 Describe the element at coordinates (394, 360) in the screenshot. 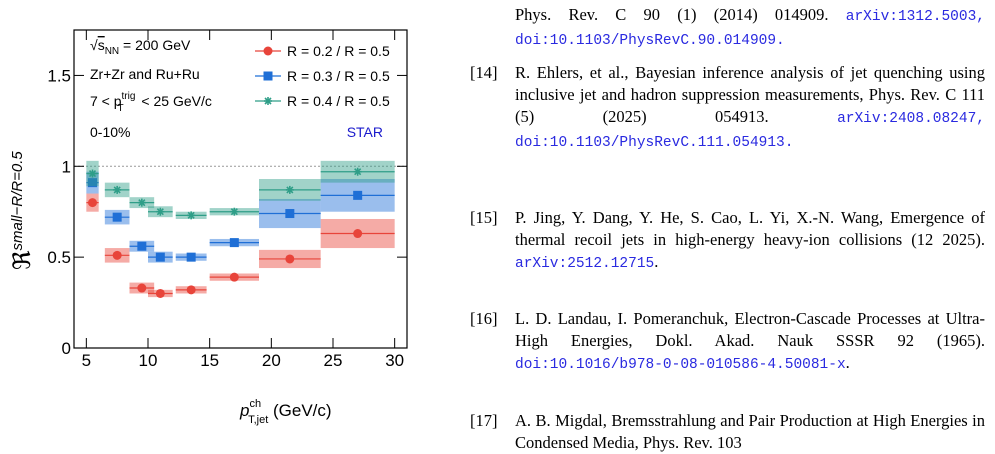

I see `x-tick-label: 30` at that location.